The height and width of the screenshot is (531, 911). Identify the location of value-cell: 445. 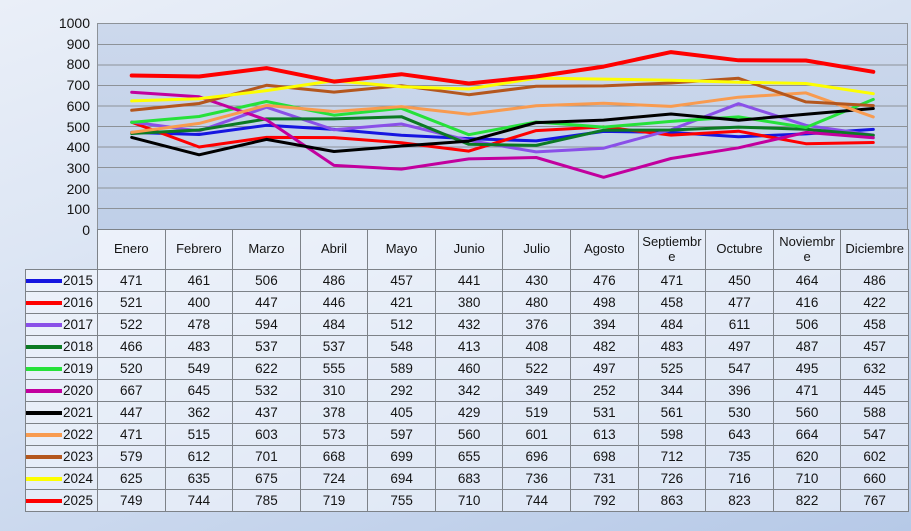
(874, 390).